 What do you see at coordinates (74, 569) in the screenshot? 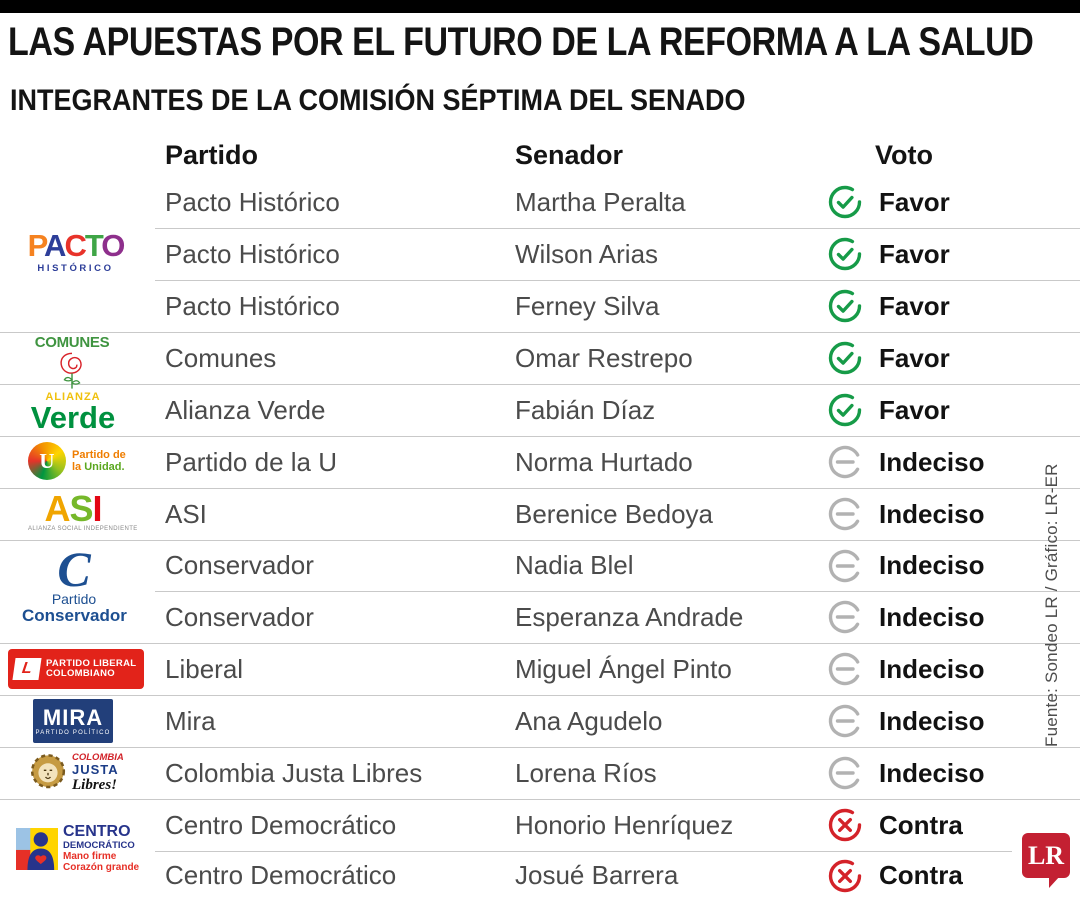
I see `conservador-c-icon: C` at bounding box center [74, 569].